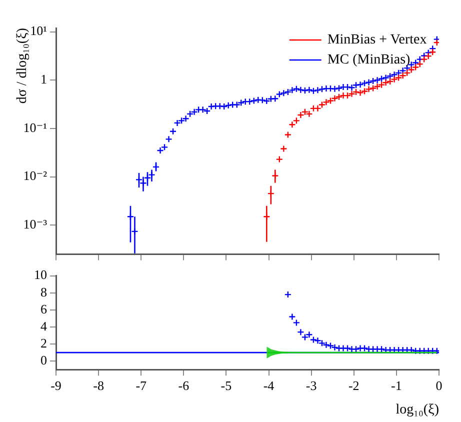 This screenshot has width=461, height=422. Describe the element at coordinates (98, 385) in the screenshot. I see `x-tick-label: -8` at that location.